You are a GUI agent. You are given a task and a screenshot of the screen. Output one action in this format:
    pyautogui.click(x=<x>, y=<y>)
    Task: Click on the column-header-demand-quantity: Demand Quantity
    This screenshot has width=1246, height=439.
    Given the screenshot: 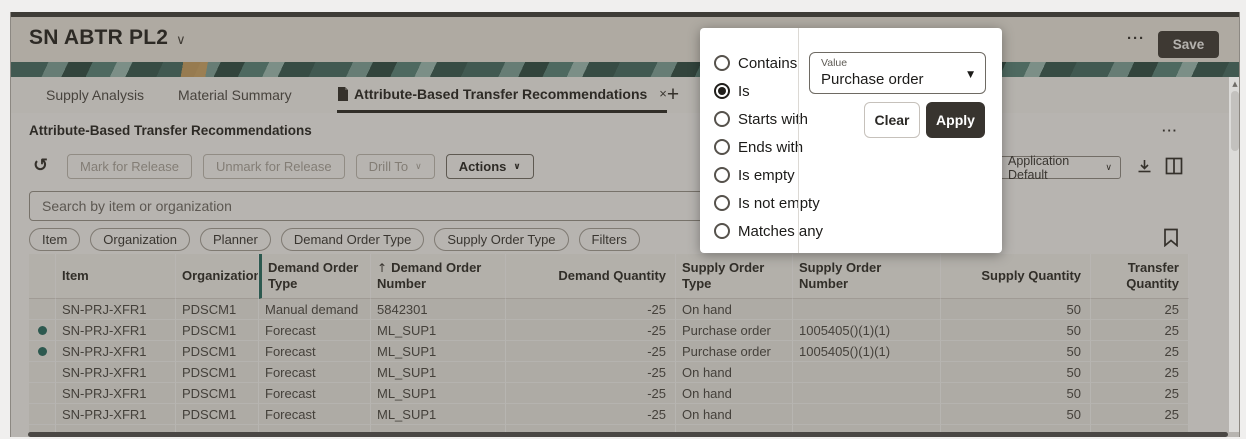 What is the action you would take?
    pyautogui.click(x=591, y=276)
    